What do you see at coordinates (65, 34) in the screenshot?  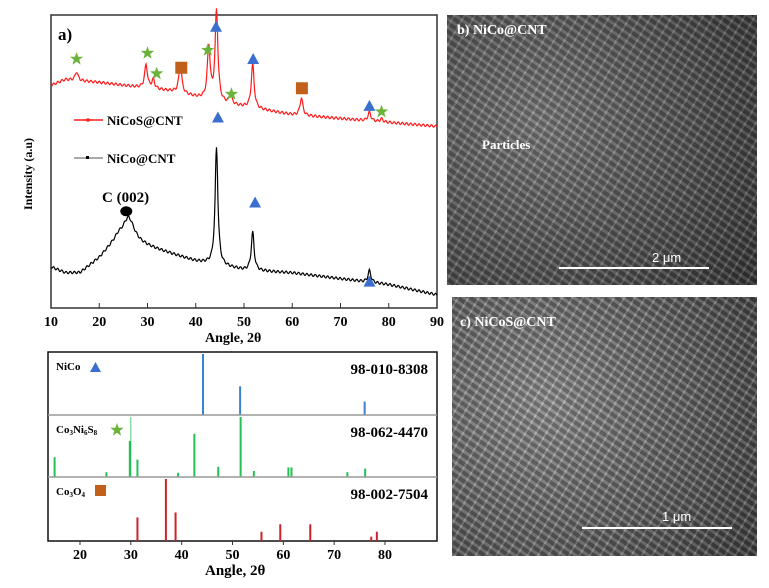 I see `panel-label-a: a)` at bounding box center [65, 34].